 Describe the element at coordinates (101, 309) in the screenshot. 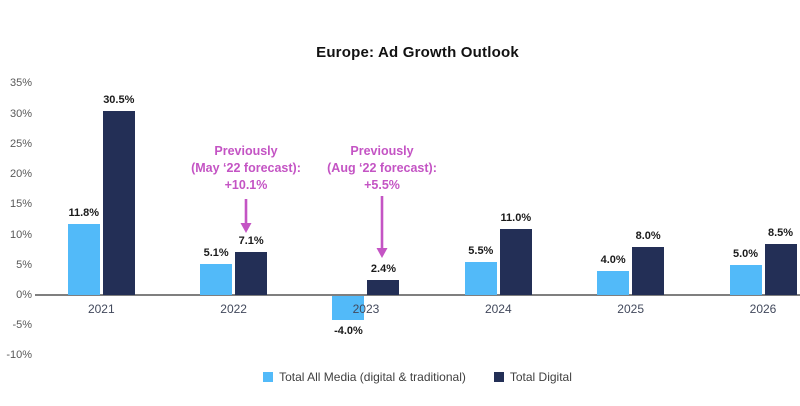

I see `x-axis-category-label: 2021` at that location.